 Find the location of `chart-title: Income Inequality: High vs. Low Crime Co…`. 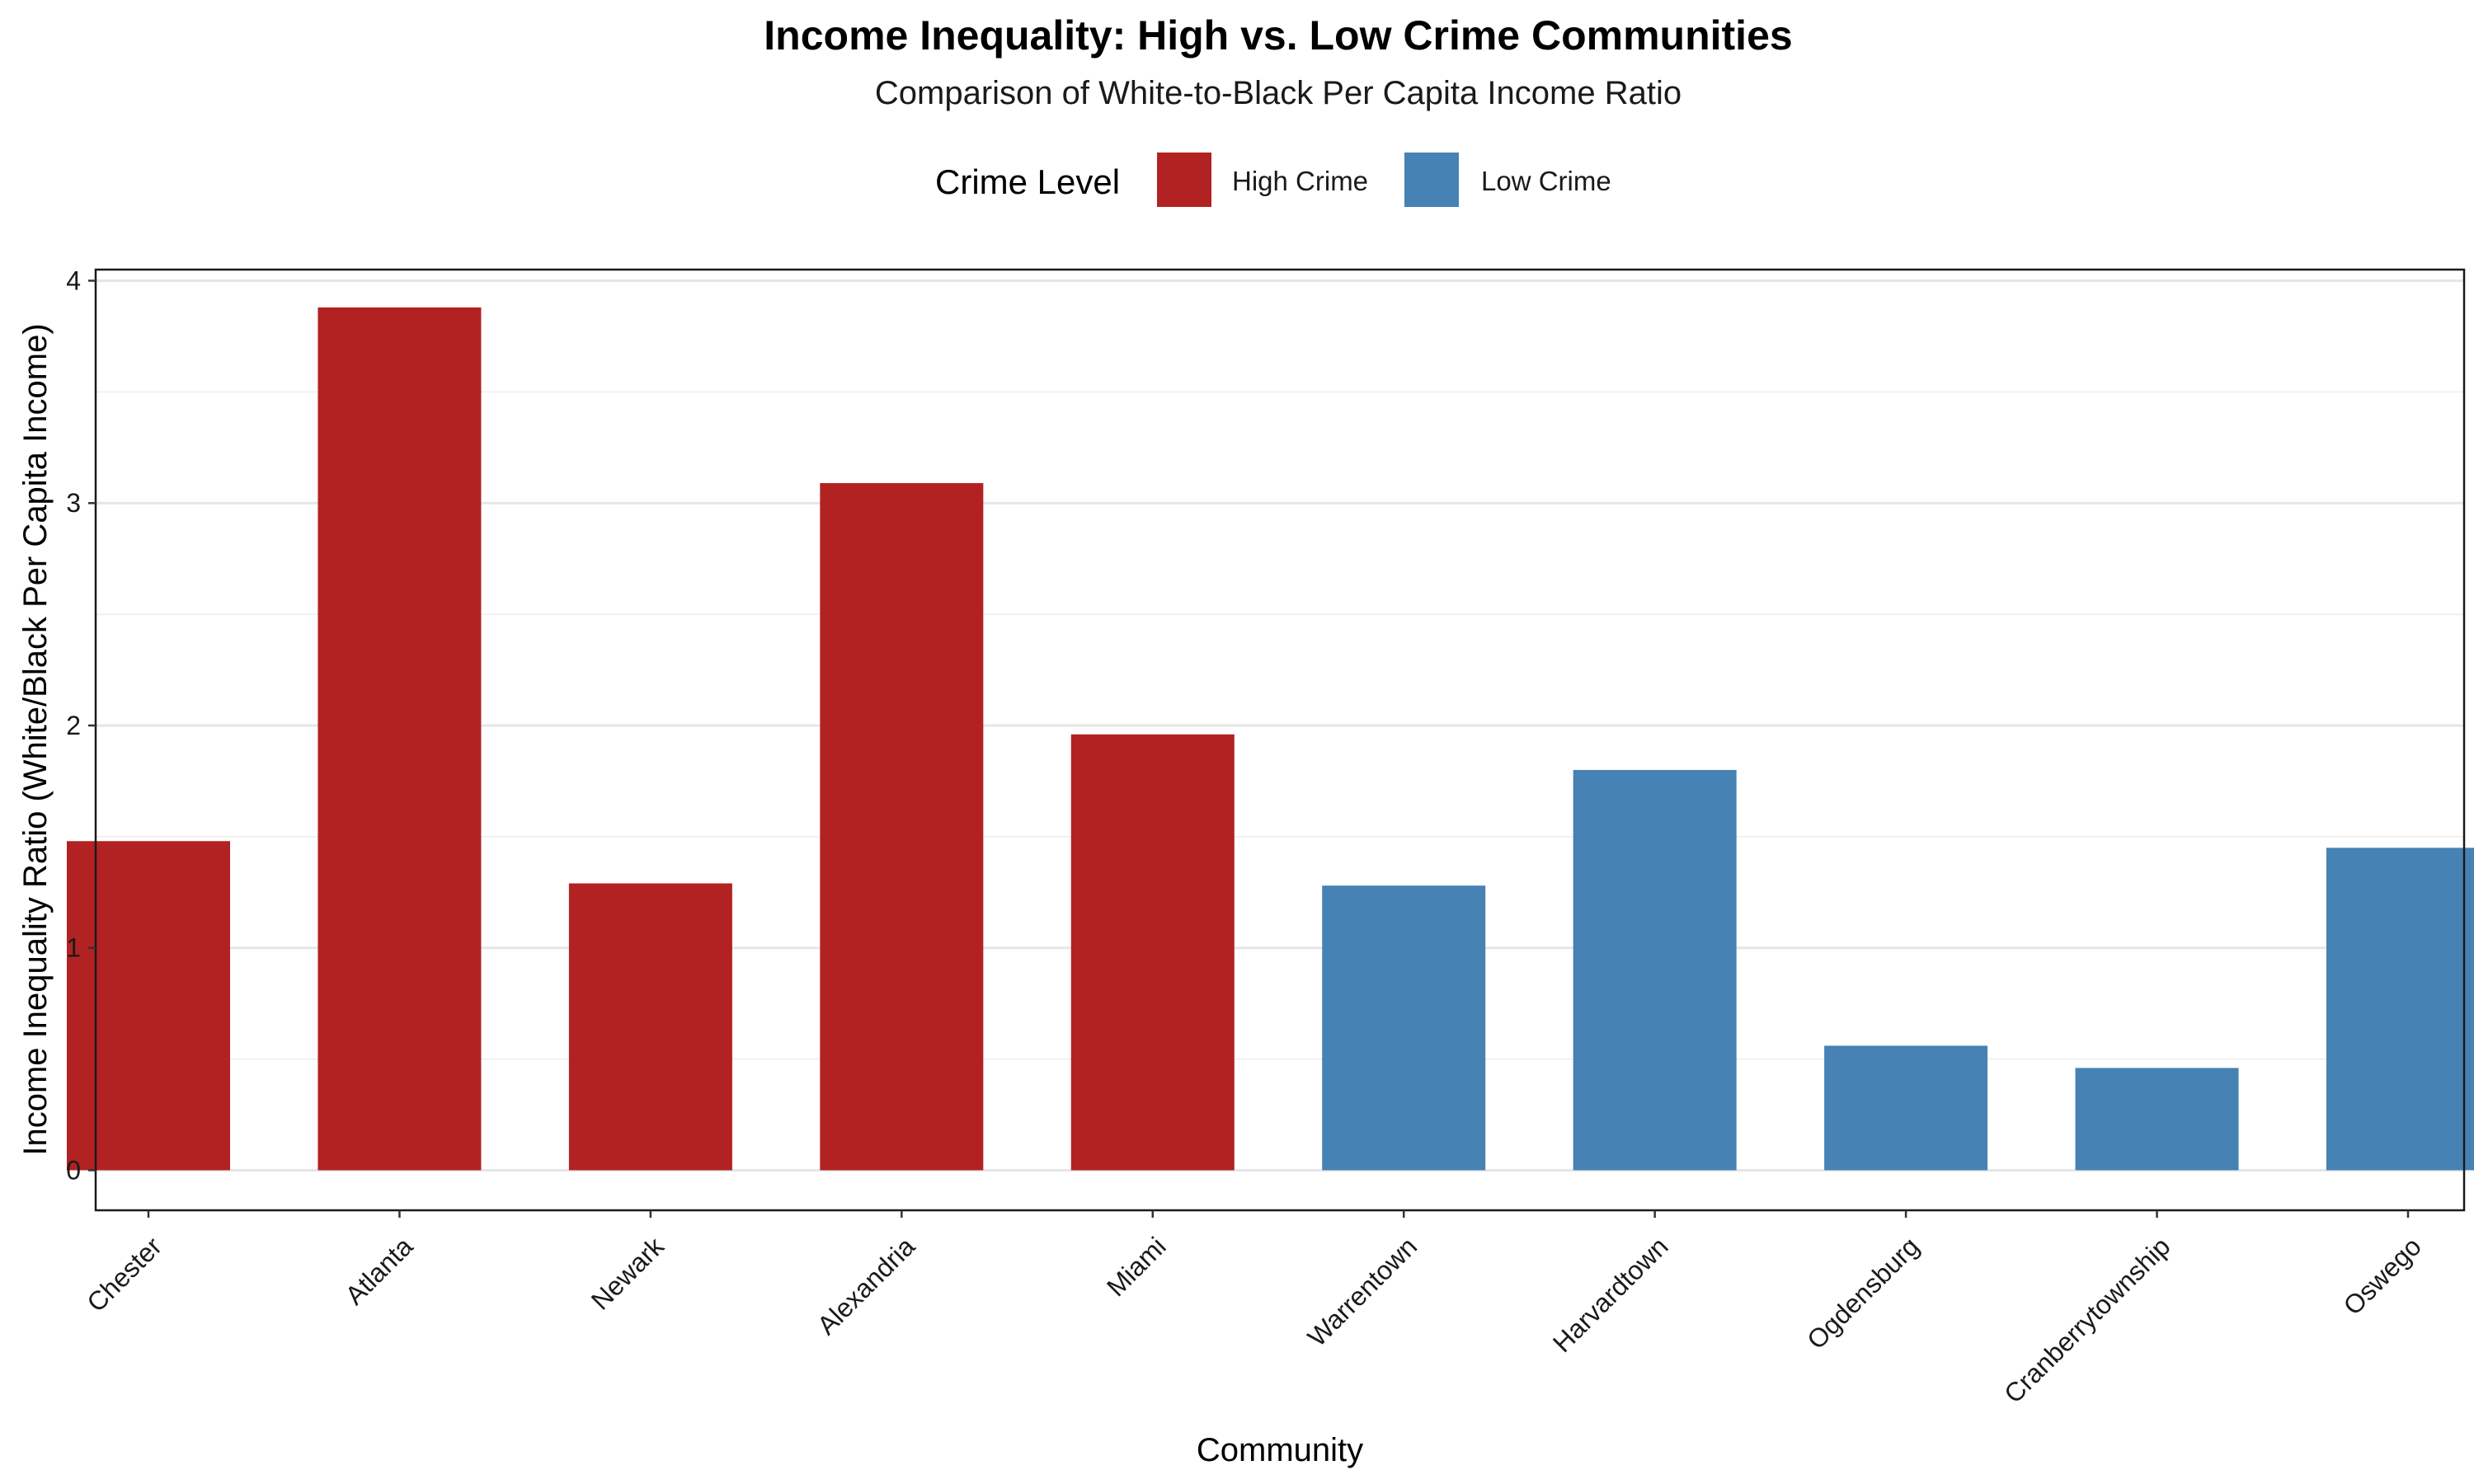

chart-title: Income Inequality: High vs. Low Crime Co… is located at coordinates (1278, 35).